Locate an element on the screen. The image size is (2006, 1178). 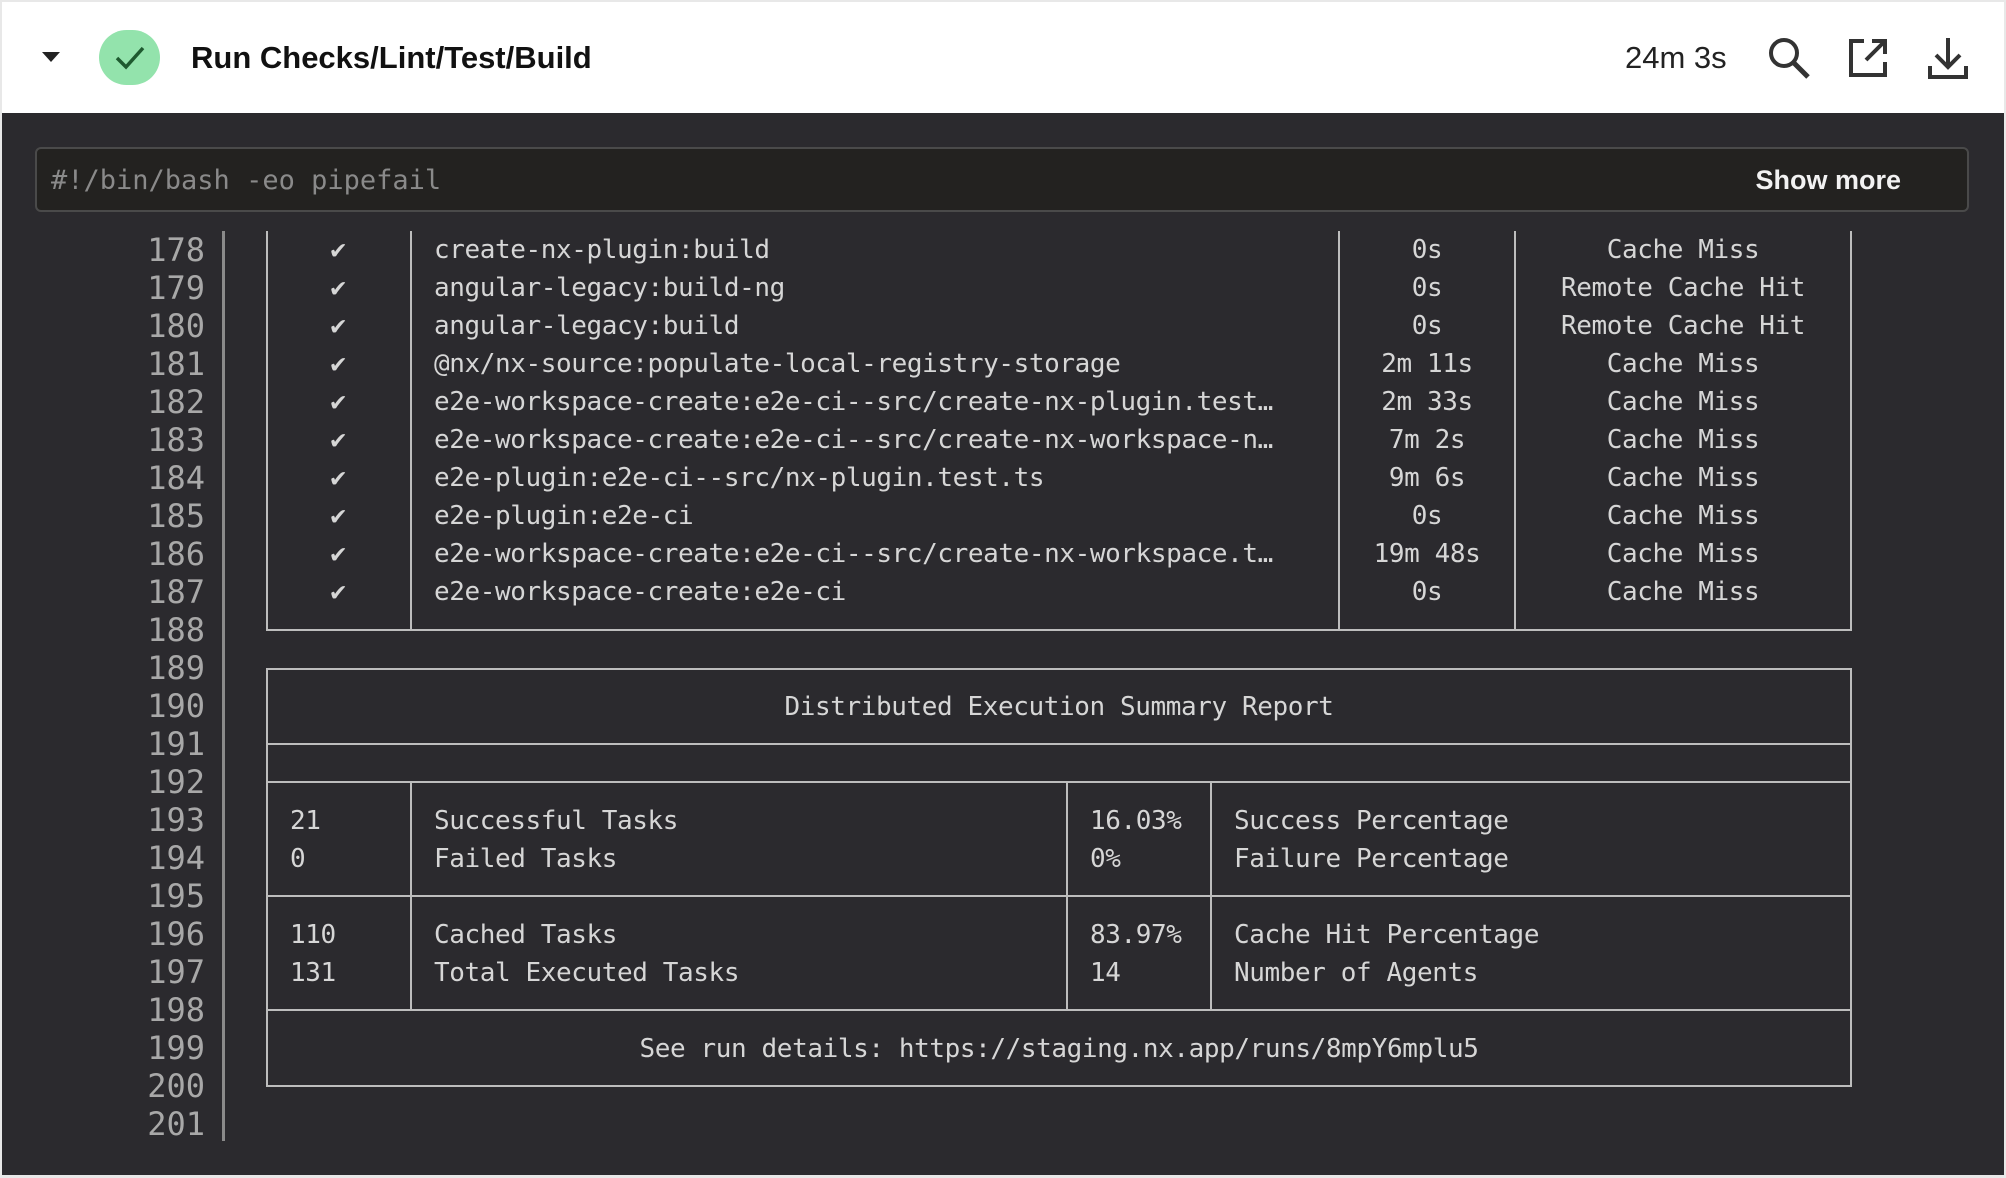
summary-title: Distributed Execution Summary Report is located at coordinates (1059, 707).